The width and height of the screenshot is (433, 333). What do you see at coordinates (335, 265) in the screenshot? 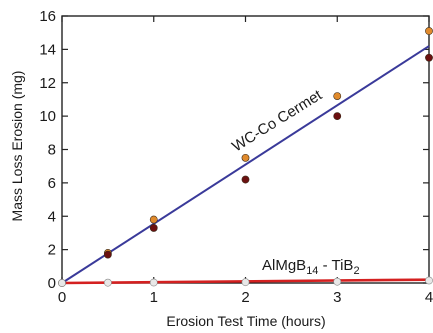
I see `boride-annotation-mid: - TiB` at bounding box center [335, 265].